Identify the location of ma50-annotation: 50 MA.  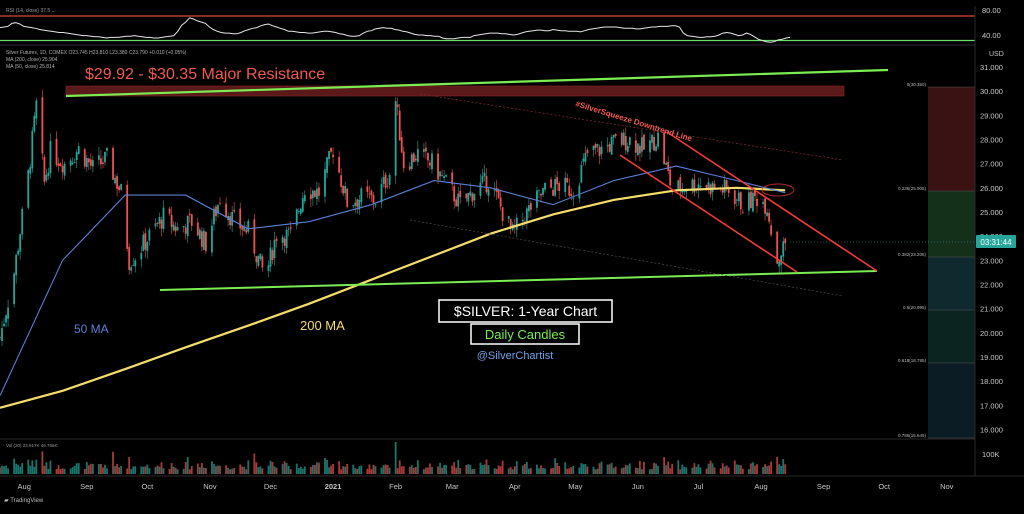
(91, 329).